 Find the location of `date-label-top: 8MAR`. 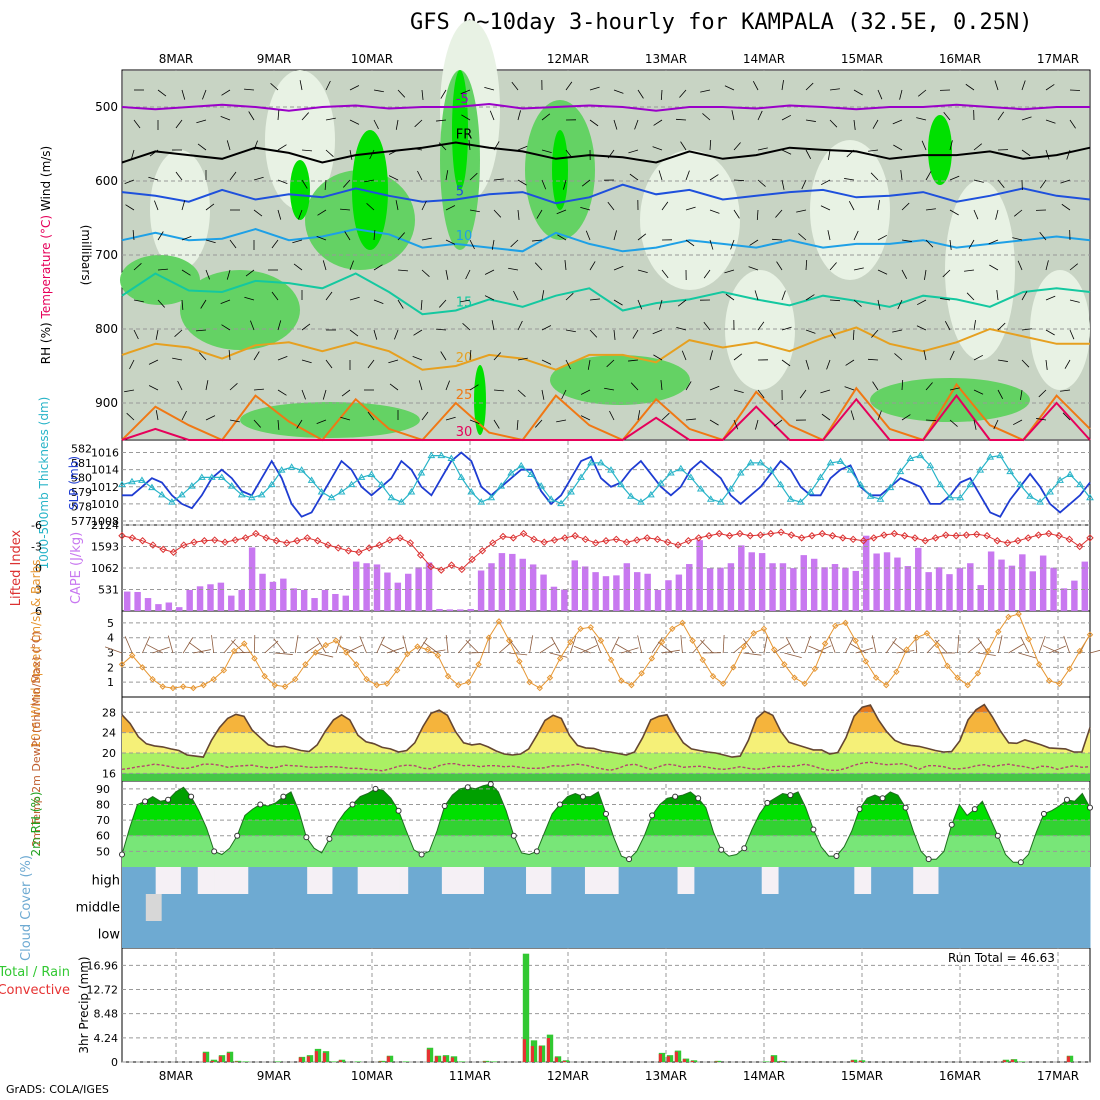

date-label-top: 8MAR is located at coordinates (176, 59).